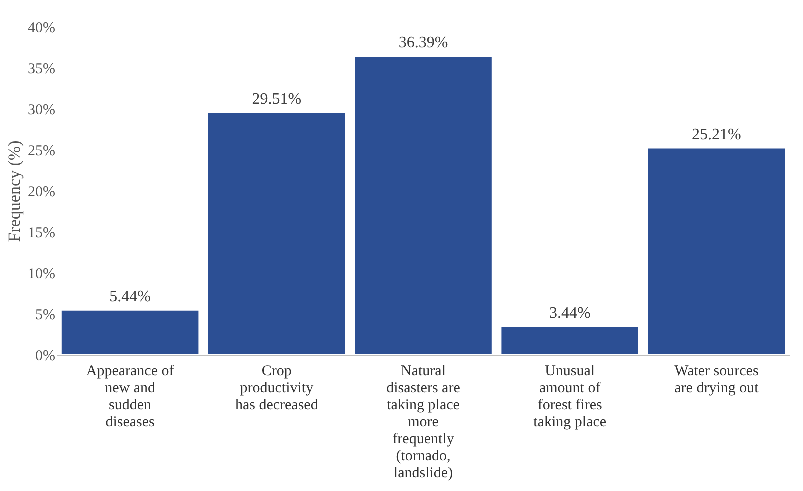  I want to click on data-label: 36.39%, so click(423, 43).